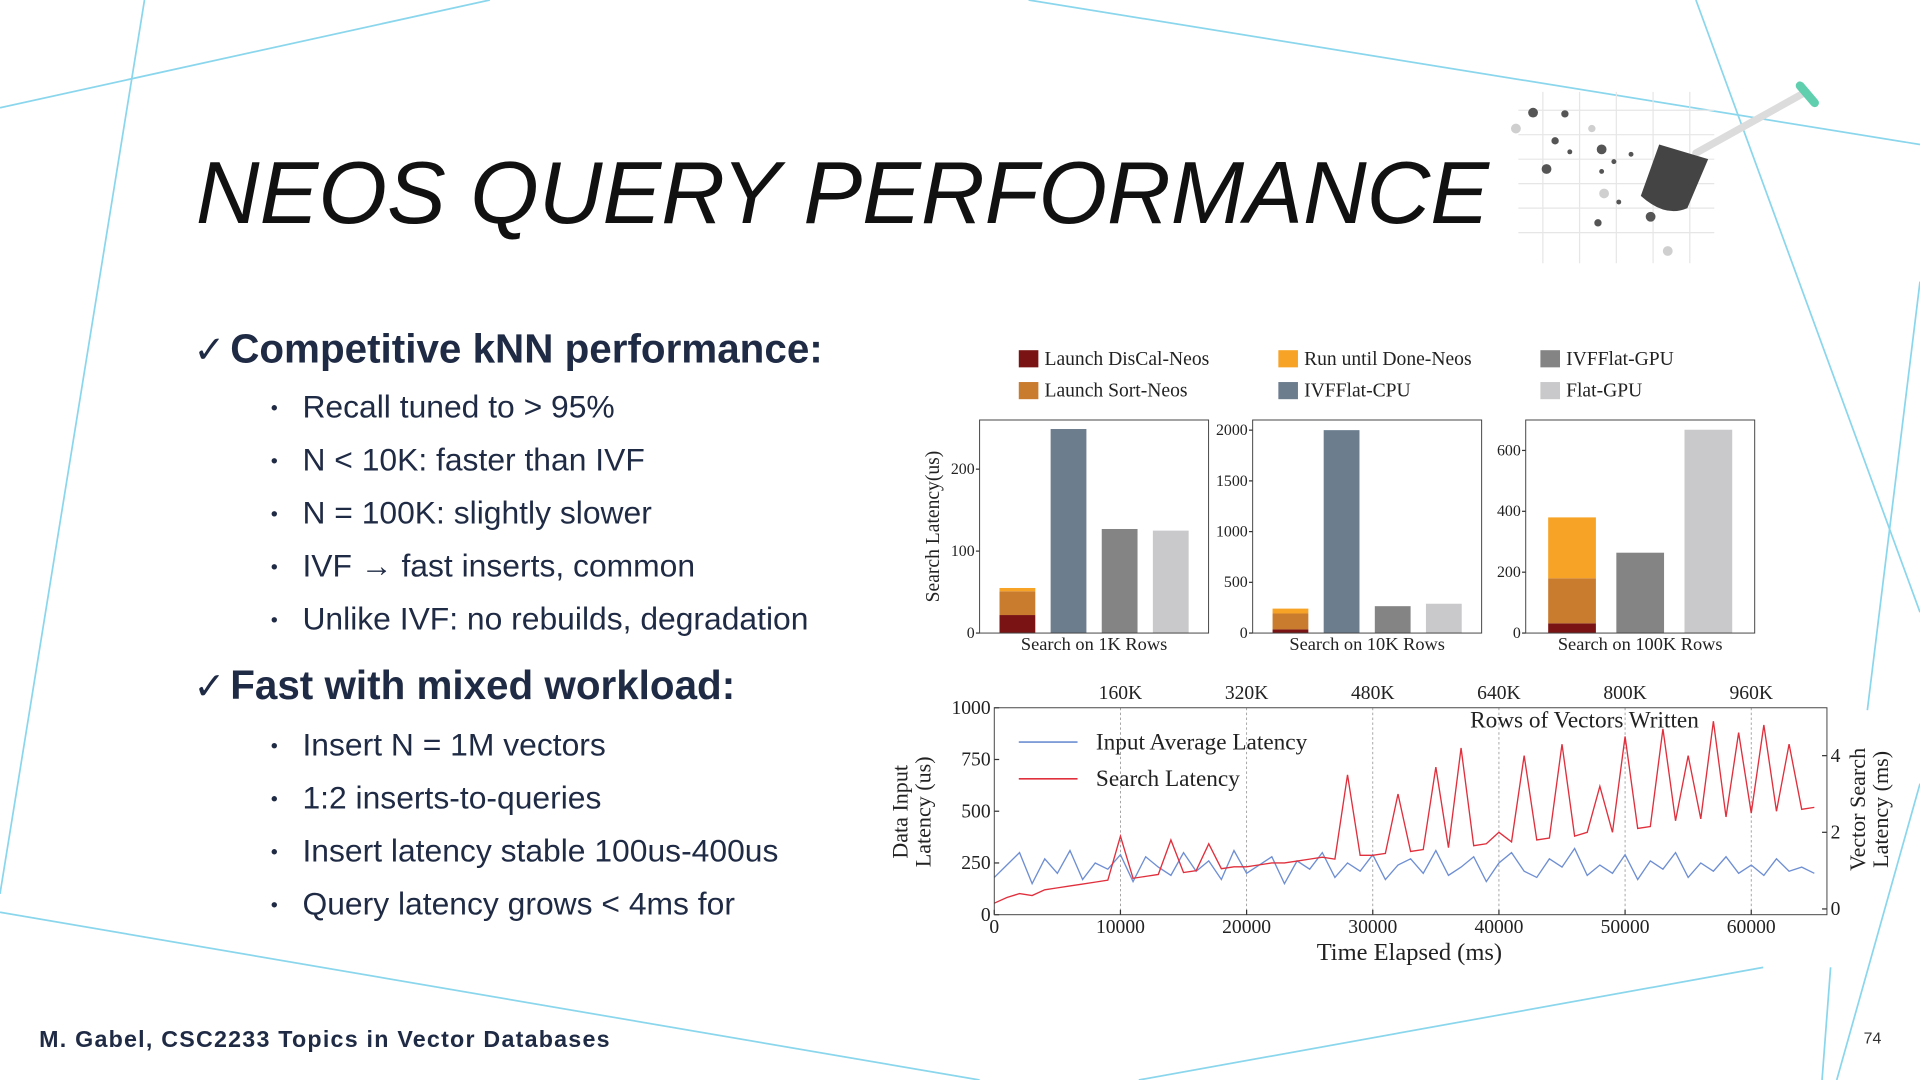  Describe the element at coordinates (1232, 430) in the screenshot. I see `y-tick-label: 2000` at that location.